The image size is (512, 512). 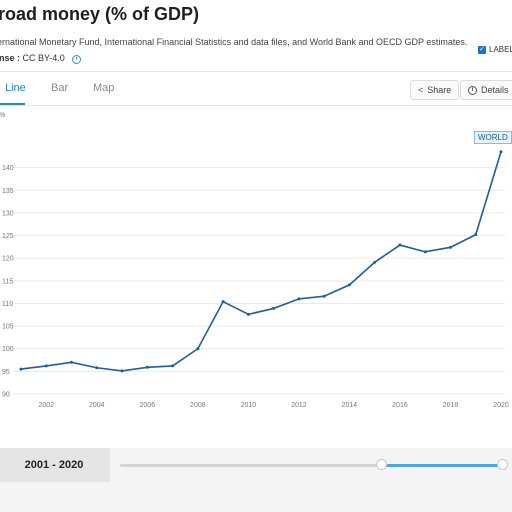 I want to click on range-label: 2001 - 2020, so click(x=55, y=465).